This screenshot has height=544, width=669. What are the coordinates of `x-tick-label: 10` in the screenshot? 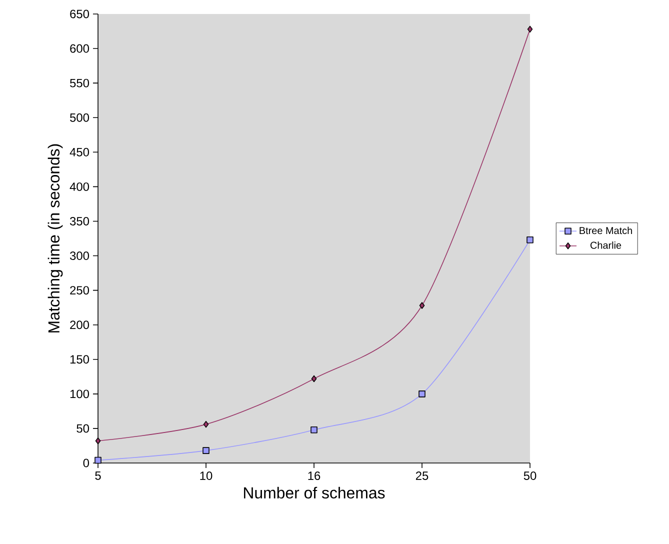 It's located at (206, 476).